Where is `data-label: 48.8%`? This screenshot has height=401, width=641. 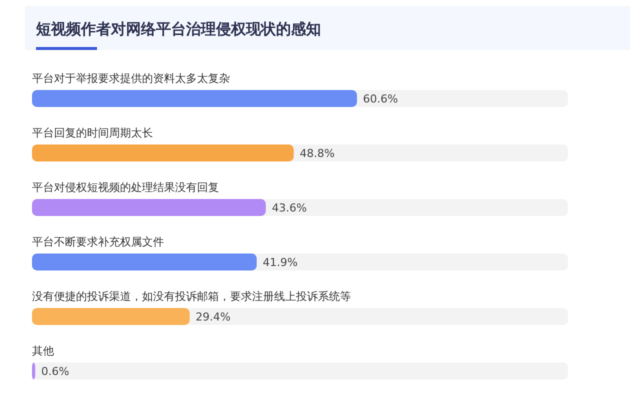
data-label: 48.8% is located at coordinates (317, 153).